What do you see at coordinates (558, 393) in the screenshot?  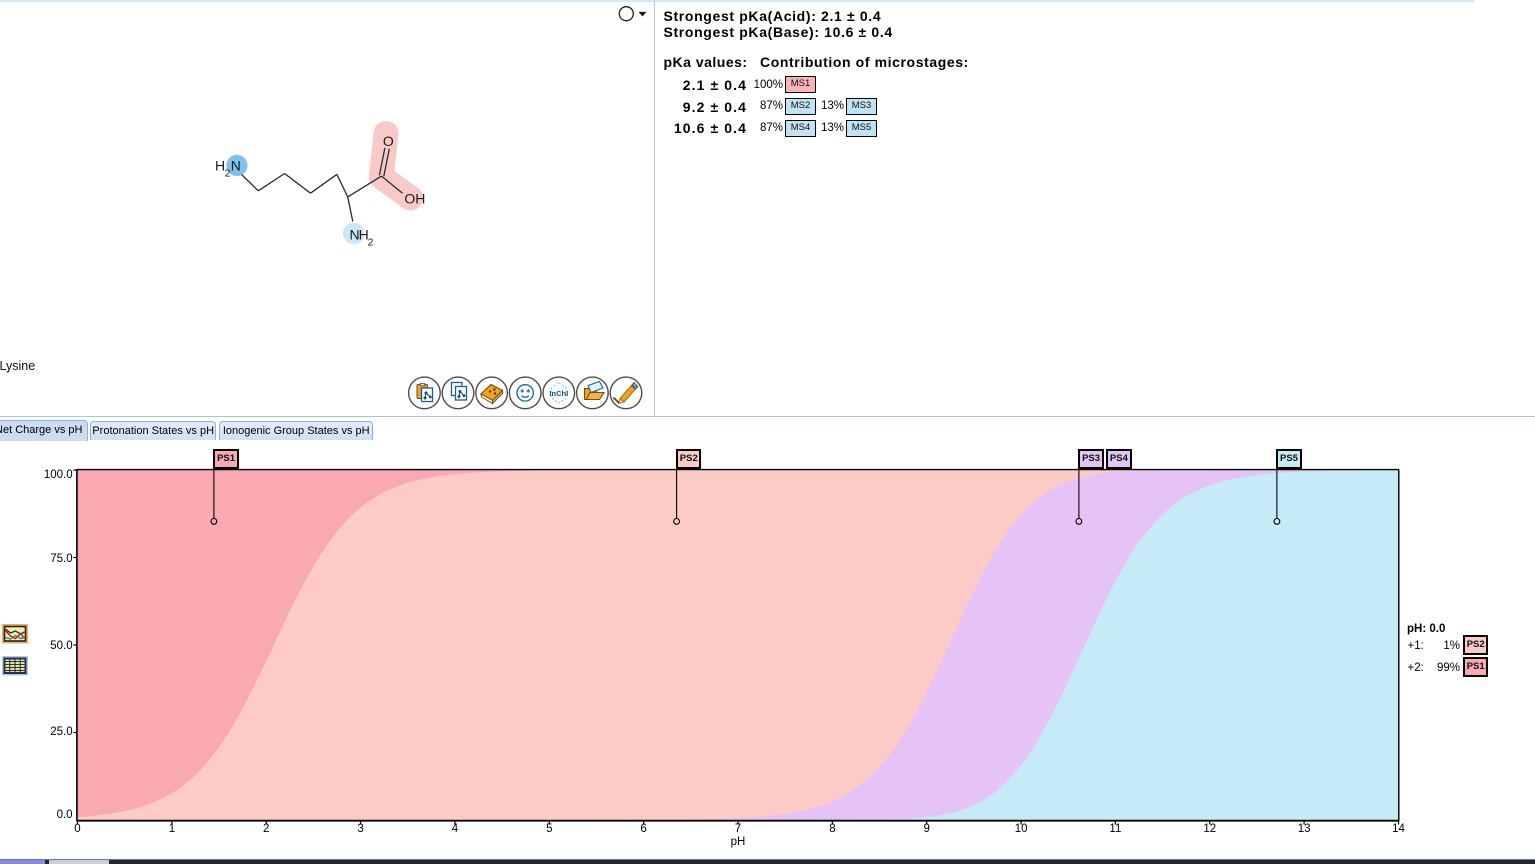 I see `svg-text: InChI` at bounding box center [558, 393].